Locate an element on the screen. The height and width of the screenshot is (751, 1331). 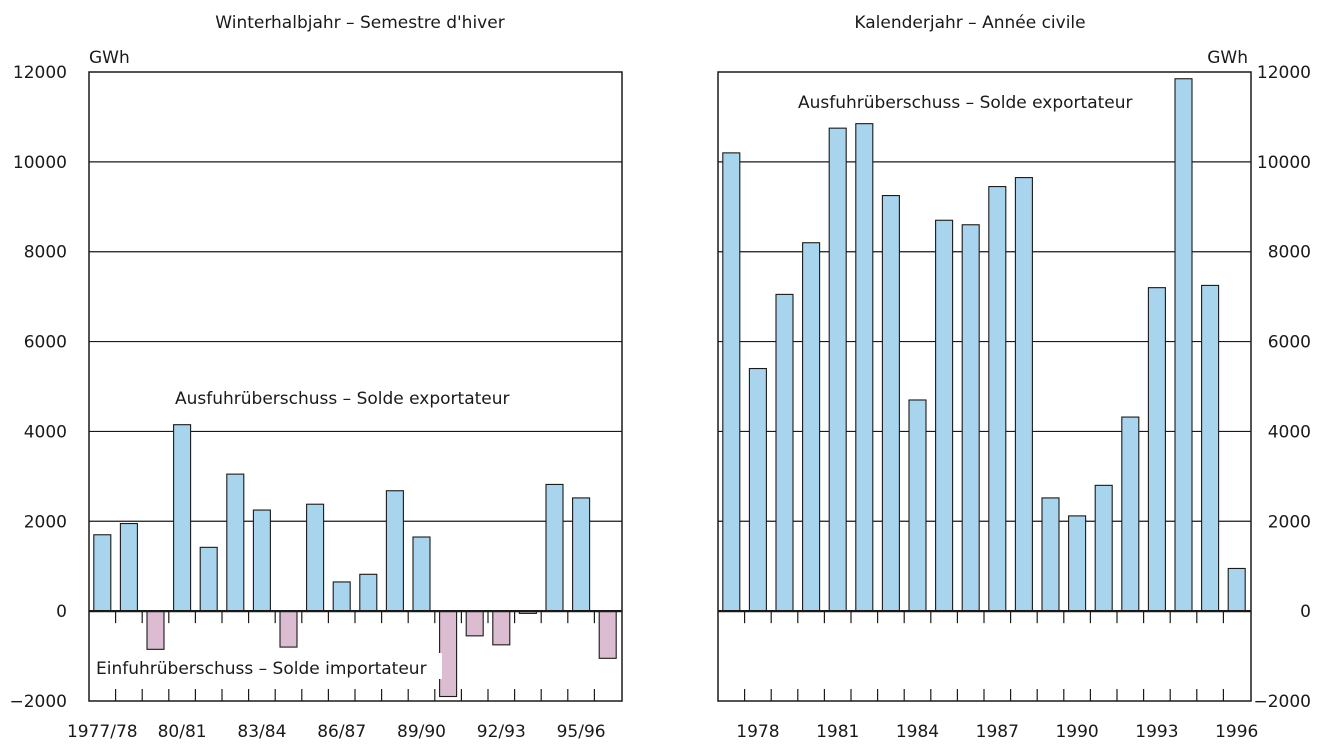
x-tick-label: 1978 is located at coordinates (757, 732).